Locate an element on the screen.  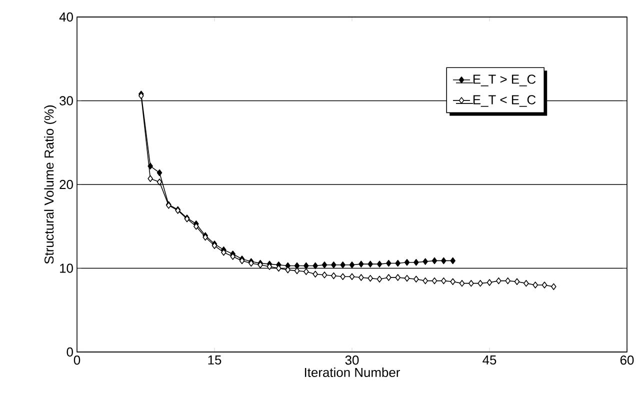
x-tick-label: 45 is located at coordinates (489, 360).